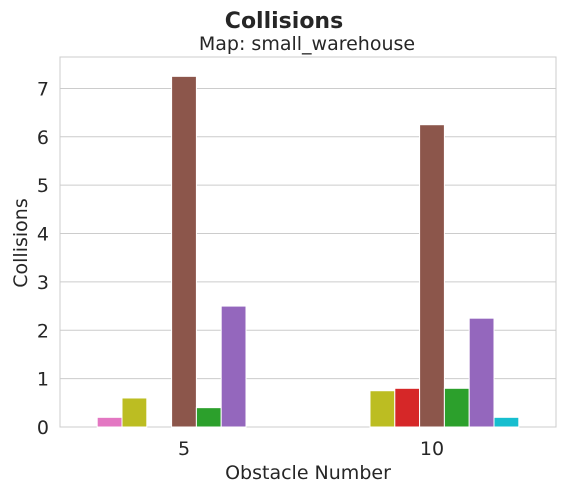  I want to click on y-tick-label: 2, so click(43, 331).